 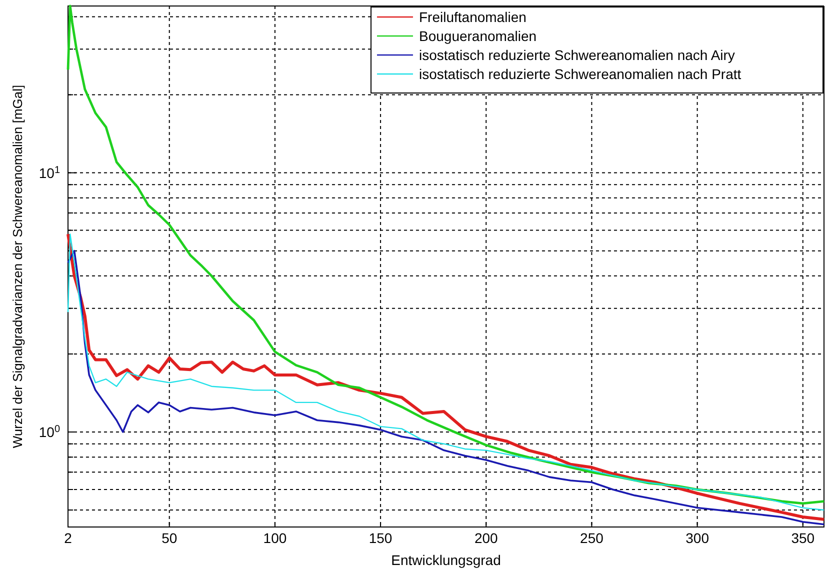 What do you see at coordinates (275, 538) in the screenshot?
I see `x-tick-label: 100` at bounding box center [275, 538].